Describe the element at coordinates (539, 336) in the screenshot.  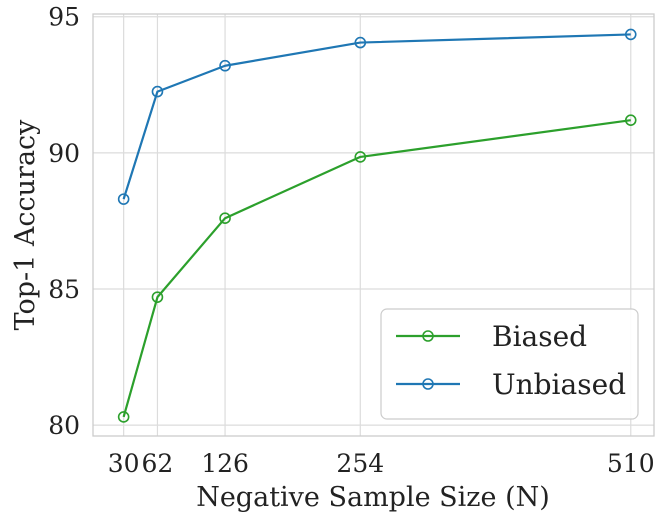
I see `legend-label-biased: Biased` at that location.